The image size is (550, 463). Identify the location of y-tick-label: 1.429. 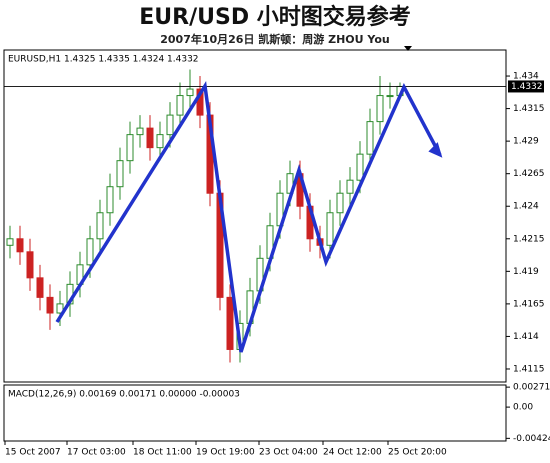
(526, 142).